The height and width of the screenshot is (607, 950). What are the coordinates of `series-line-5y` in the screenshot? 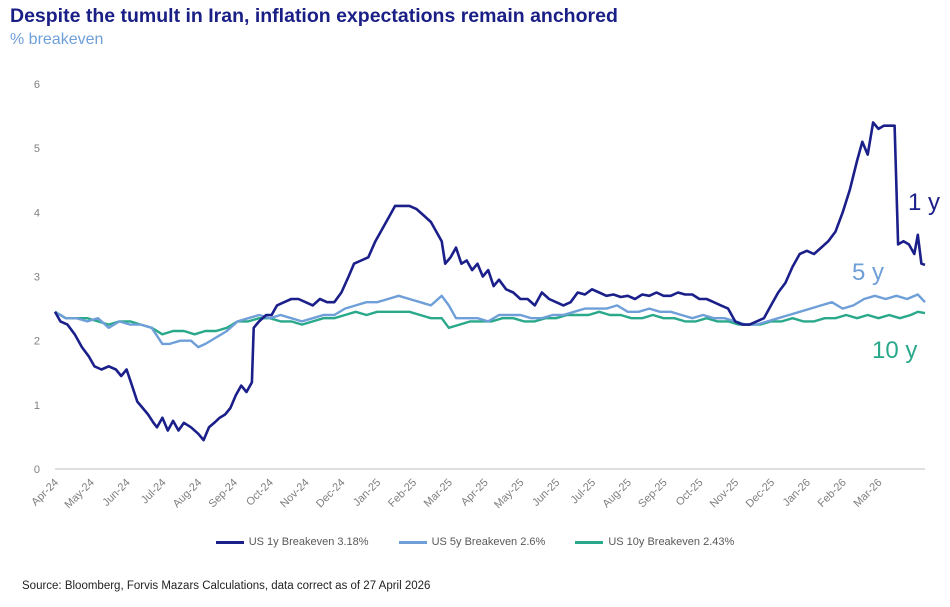 It's located at (490, 321).